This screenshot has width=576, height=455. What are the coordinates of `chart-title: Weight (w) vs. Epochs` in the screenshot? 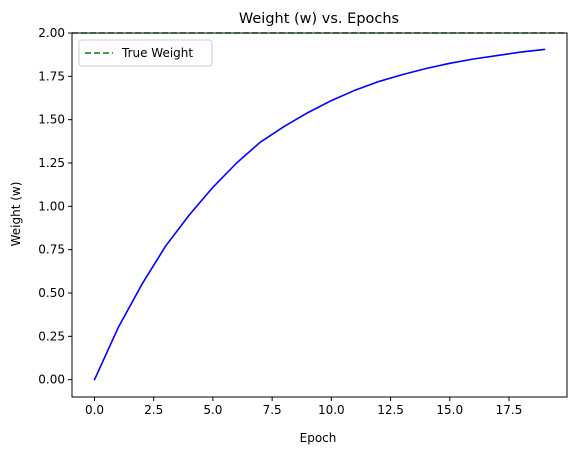 It's located at (319, 19).